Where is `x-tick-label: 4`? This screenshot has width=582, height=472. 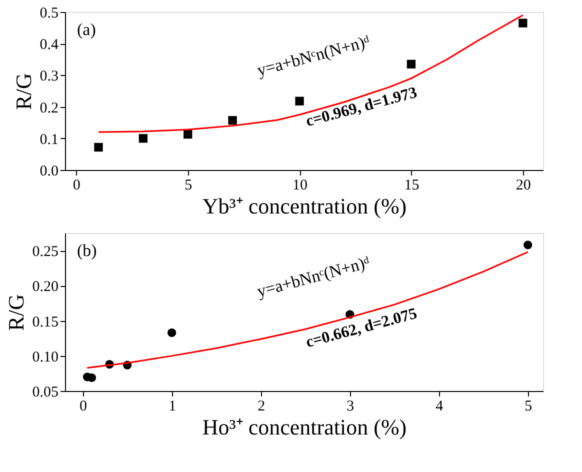 x-tick-label: 4 is located at coordinates (440, 406).